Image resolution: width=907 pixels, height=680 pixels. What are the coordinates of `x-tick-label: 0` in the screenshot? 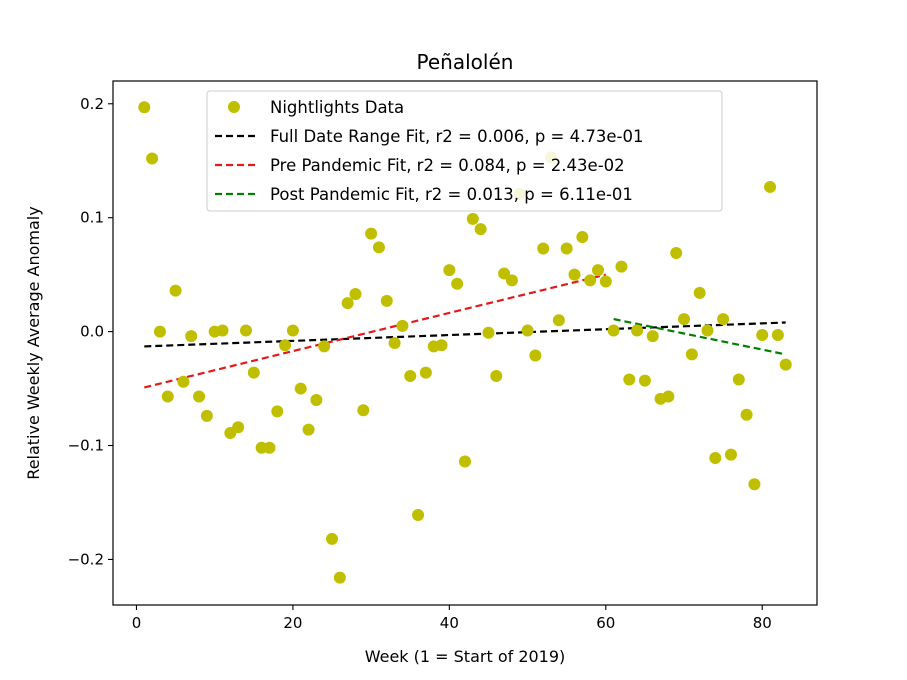 It's located at (137, 623).